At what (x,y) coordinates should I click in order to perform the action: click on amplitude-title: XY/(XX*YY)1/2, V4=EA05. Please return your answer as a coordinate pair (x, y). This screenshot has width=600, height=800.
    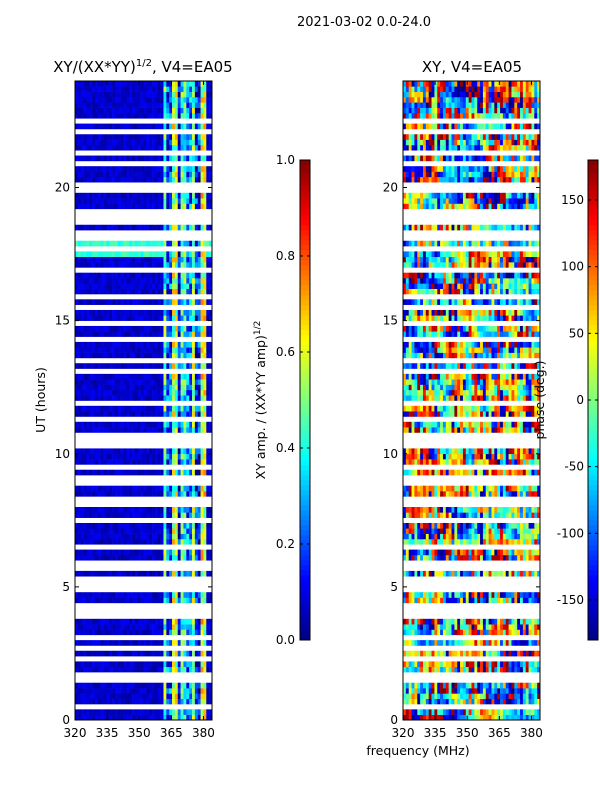
    Looking at the image, I should click on (142, 67).